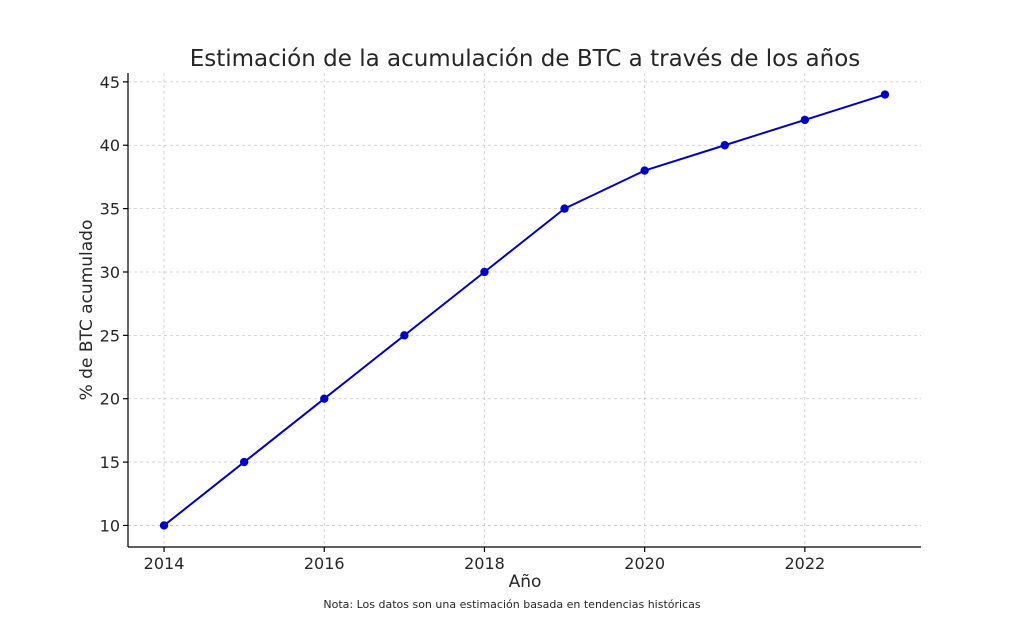 This screenshot has width=1024, height=618. What do you see at coordinates (110, 335) in the screenshot?
I see `y-tick-label: 25` at bounding box center [110, 335].